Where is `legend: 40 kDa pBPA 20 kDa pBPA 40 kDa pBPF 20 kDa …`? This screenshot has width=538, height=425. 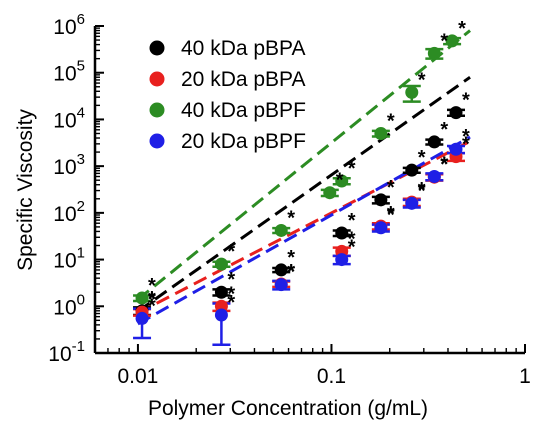 legend: 40 kDa pBPA 20 kDa pBPA 40 kDa pBPF 20 kDa … is located at coordinates (227, 95).